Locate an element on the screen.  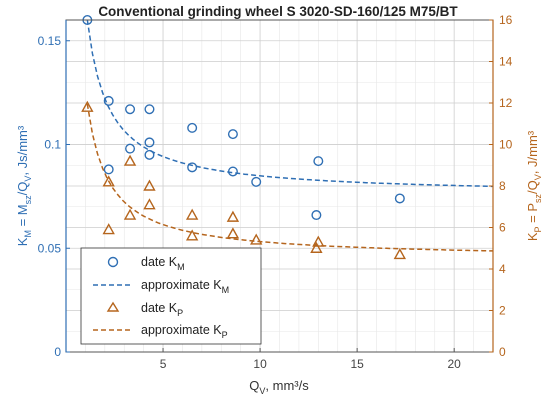
right-tick-label: 16 is located at coordinates (506, 20).